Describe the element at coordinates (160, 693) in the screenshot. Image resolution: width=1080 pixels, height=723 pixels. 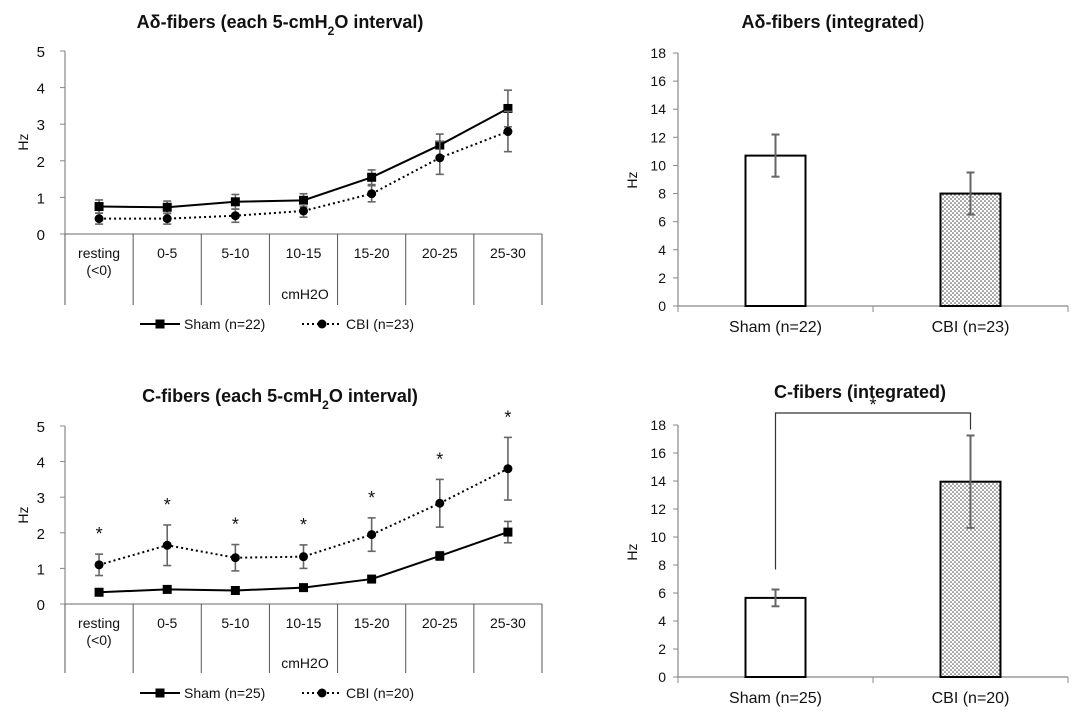
I see `legend-marker-square` at that location.